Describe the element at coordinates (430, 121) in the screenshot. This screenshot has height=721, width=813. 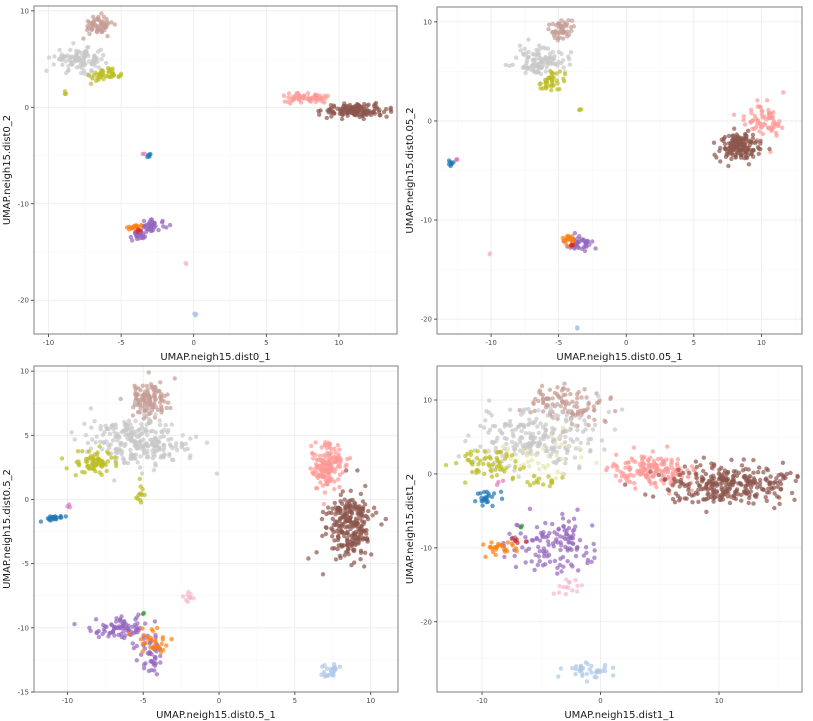
I see `y-tick-label: 0` at that location.